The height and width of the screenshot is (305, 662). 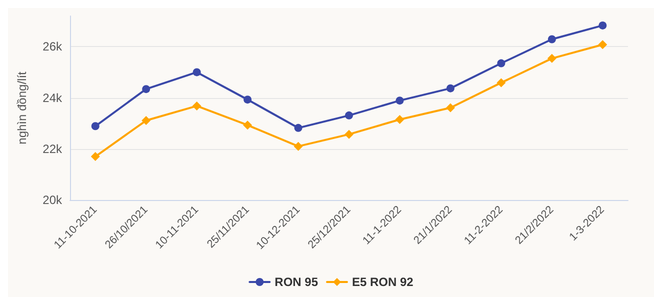 What do you see at coordinates (52, 200) in the screenshot?
I see `y-tick-label: 20k` at bounding box center [52, 200].